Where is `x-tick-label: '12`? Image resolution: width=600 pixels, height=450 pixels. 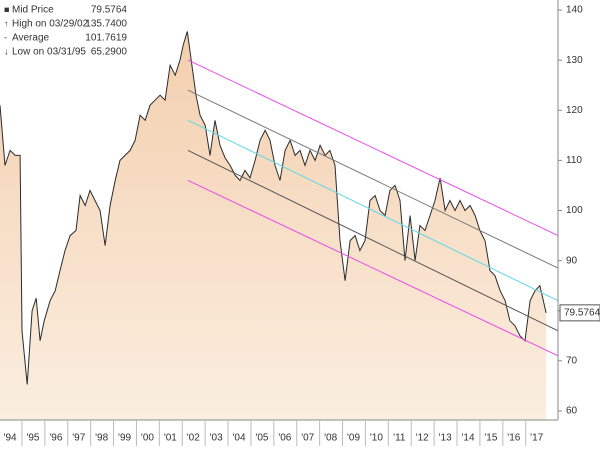 x-tick-label: '12 is located at coordinates (422, 438).